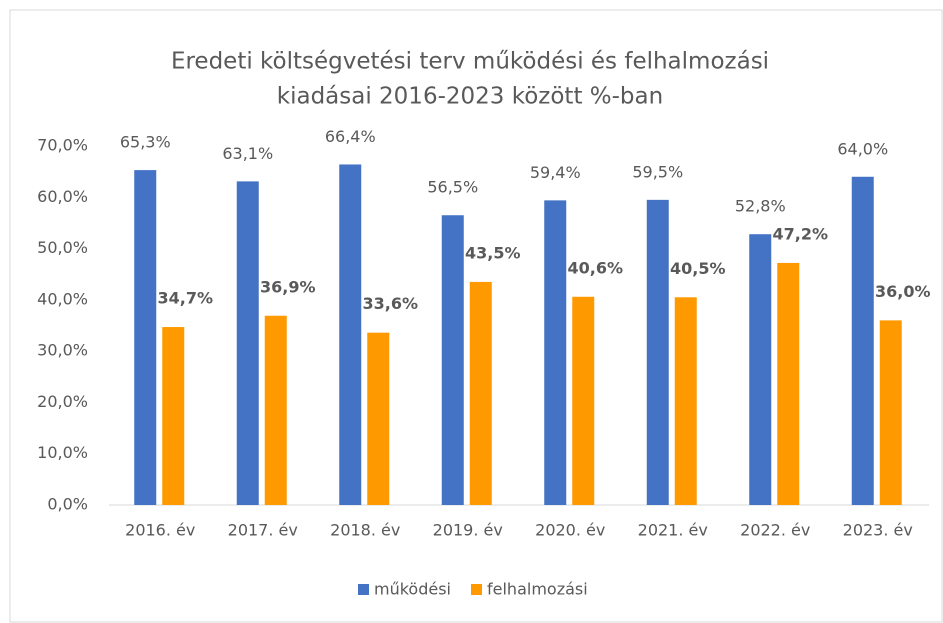 This screenshot has height=623, width=943. Describe the element at coordinates (493, 252) in the screenshot. I see `data-label: 43,5%` at that location.